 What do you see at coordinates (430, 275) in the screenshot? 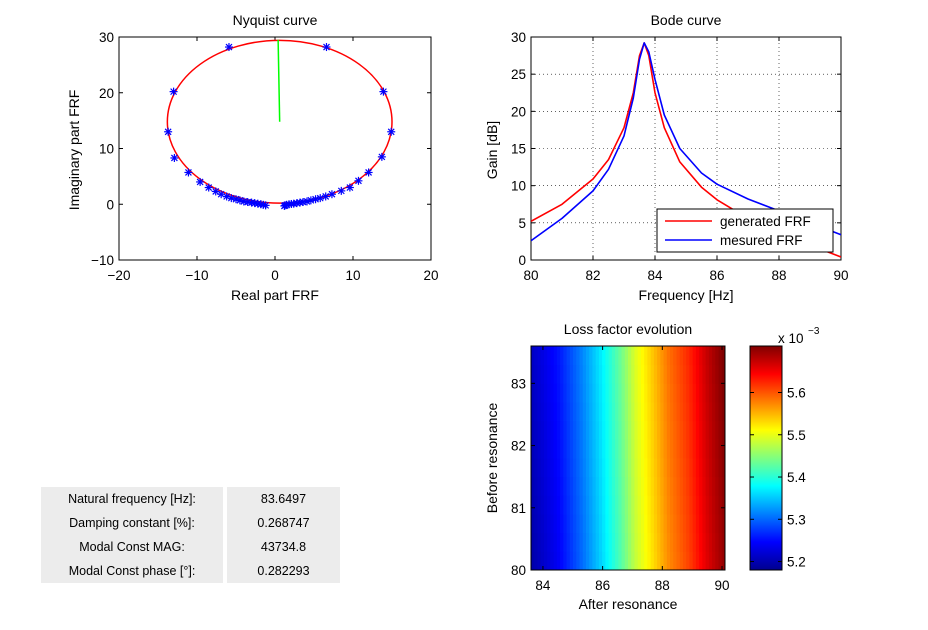
I see `x-tick-label: 20` at bounding box center [430, 275].